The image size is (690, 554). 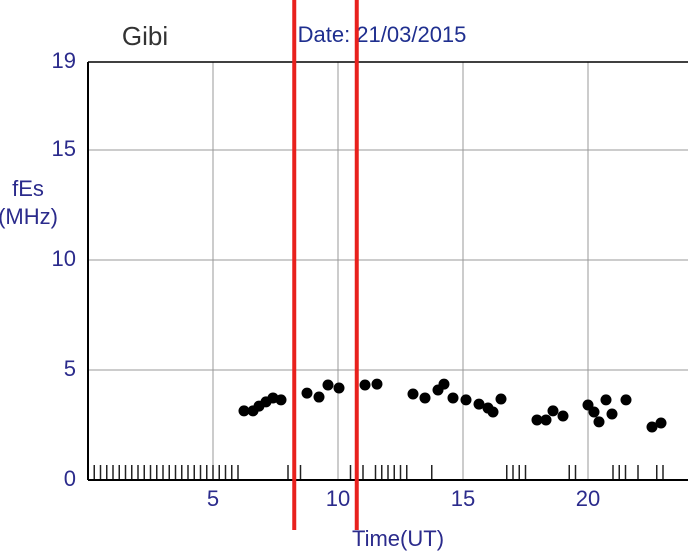 What do you see at coordinates (213, 498) in the screenshot?
I see `x-tick-label: 5` at bounding box center [213, 498].